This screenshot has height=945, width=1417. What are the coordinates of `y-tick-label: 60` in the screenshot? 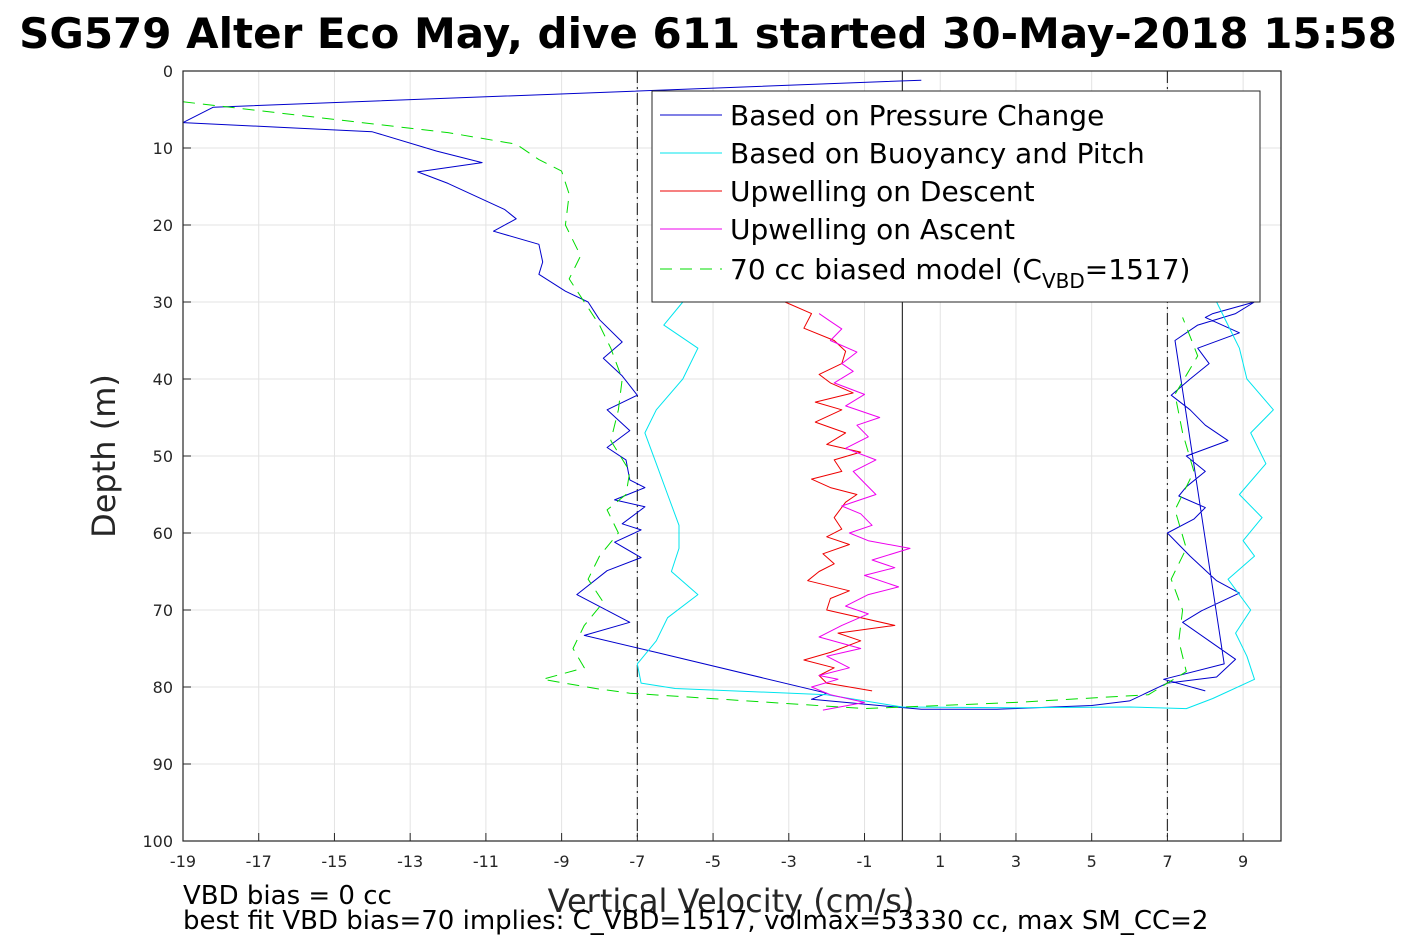 It's located at (163, 533).